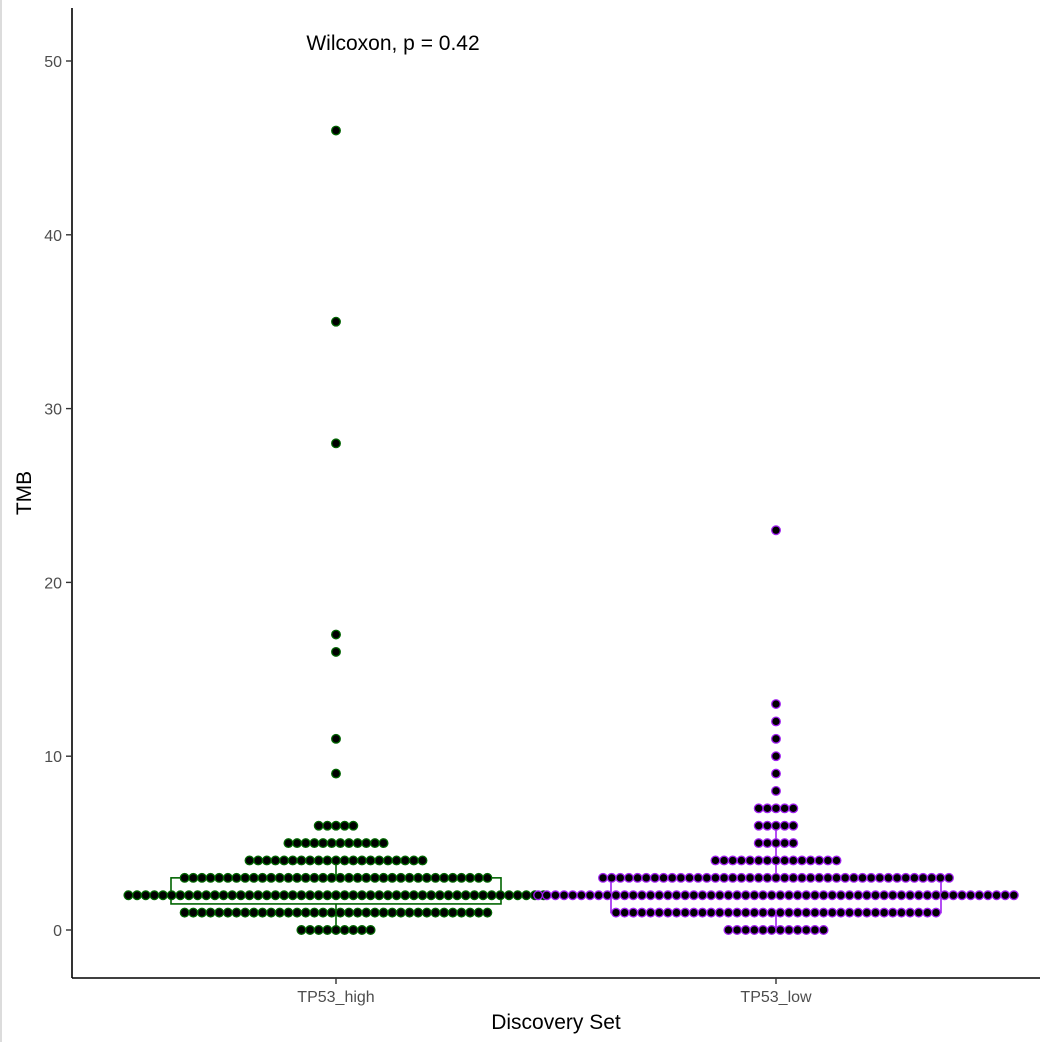 This screenshot has height=1042, width=1048. What do you see at coordinates (554, 992) in the screenshot?
I see `x-ticks: TP53_high TP53_low` at bounding box center [554, 992].